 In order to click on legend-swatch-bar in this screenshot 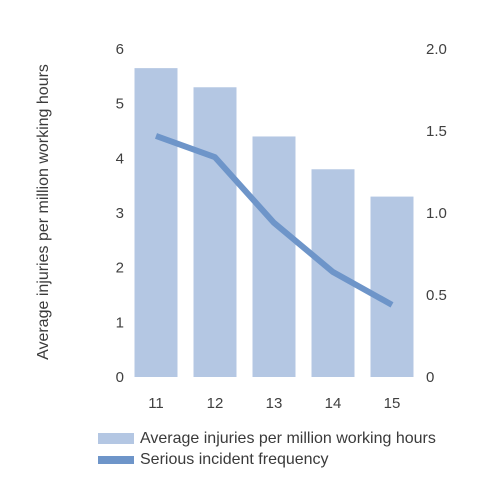, I will do `click(116, 438)`.